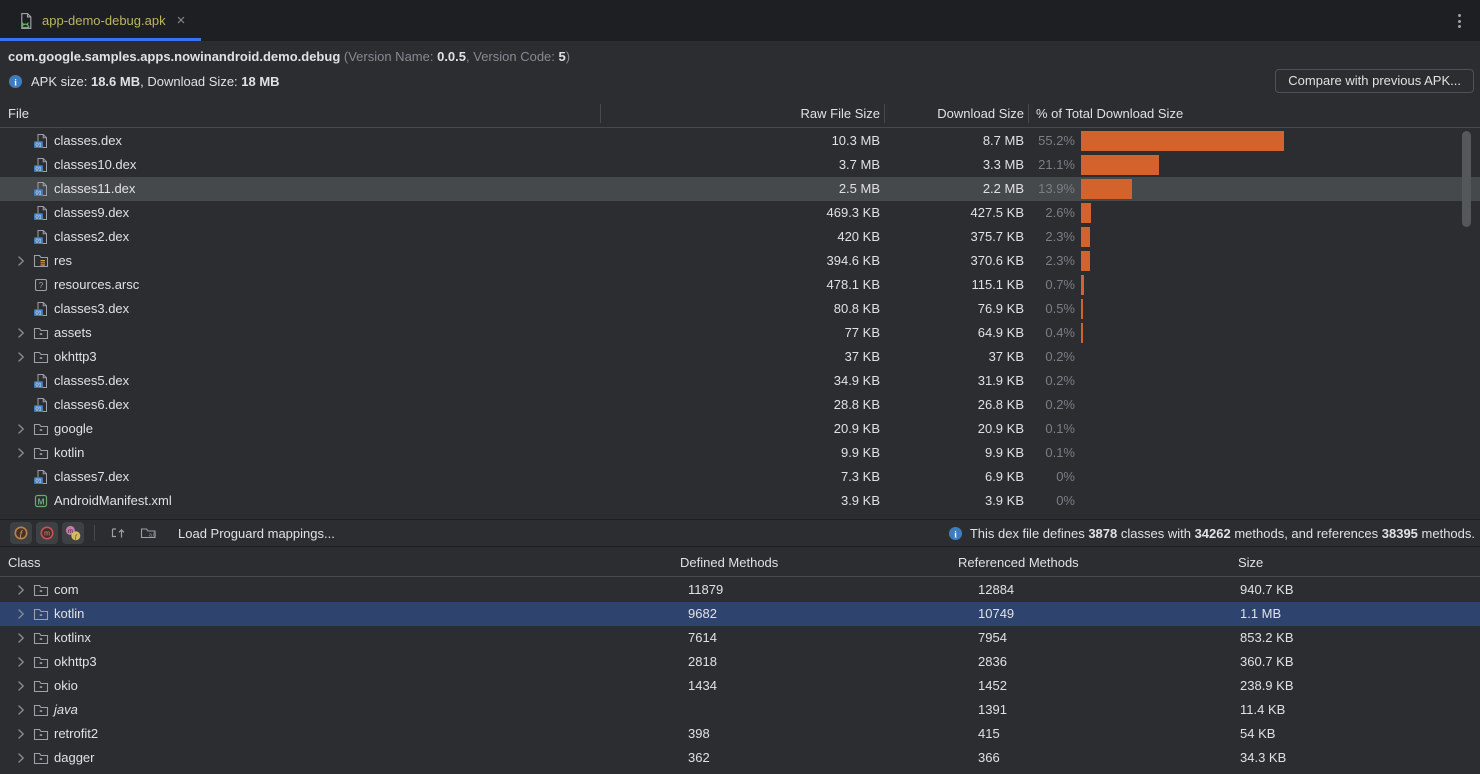 This screenshot has width=1480, height=774. I want to click on flatten-packages-button: a.b, so click(148, 533).